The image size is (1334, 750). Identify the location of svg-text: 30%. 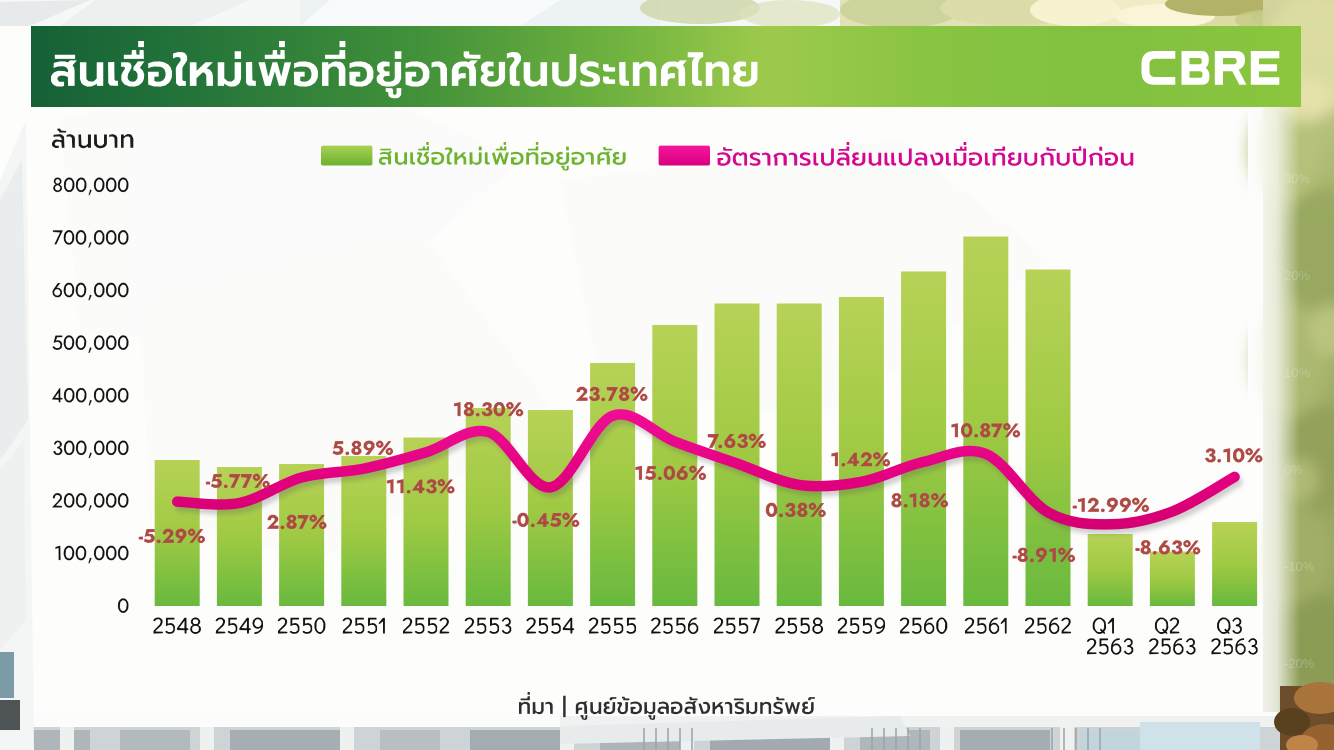
(1297, 178).